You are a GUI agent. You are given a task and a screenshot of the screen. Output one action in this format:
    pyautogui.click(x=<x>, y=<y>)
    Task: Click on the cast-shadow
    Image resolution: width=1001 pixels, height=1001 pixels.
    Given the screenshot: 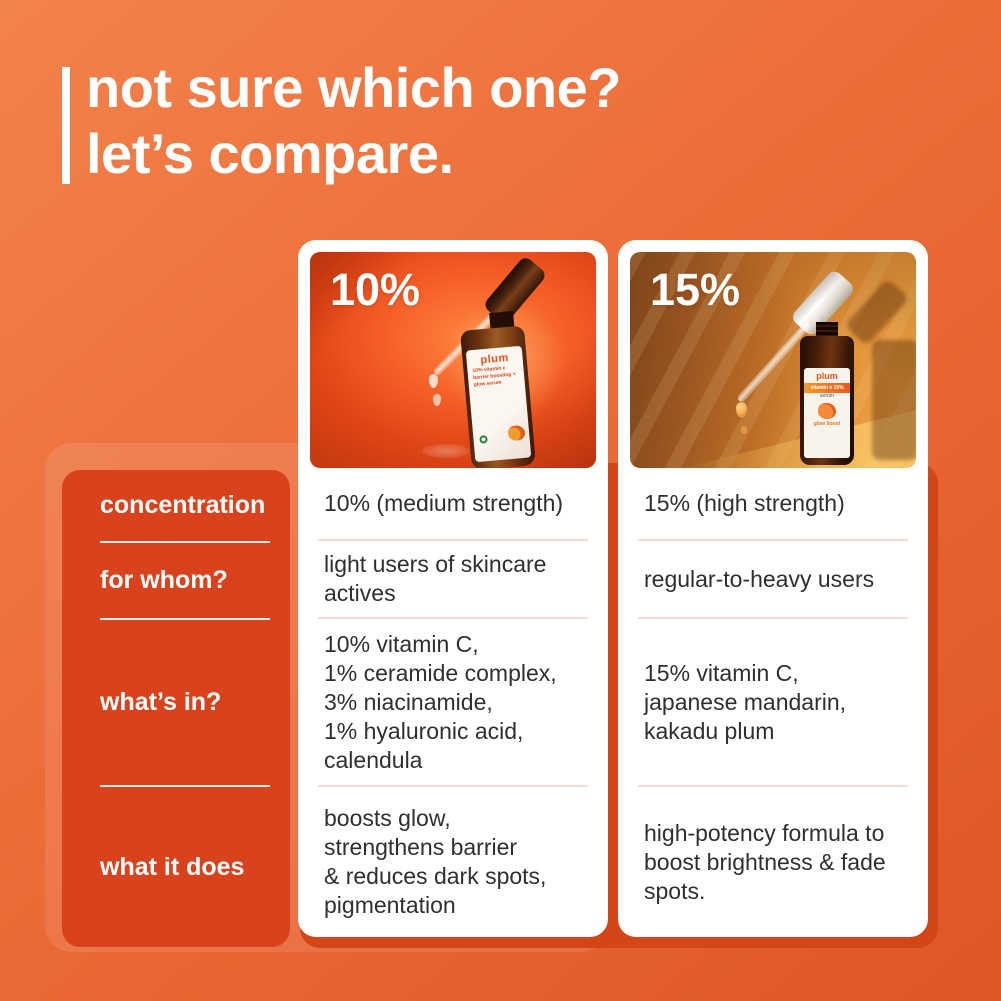 What is the action you would take?
    pyautogui.click(x=894, y=400)
    